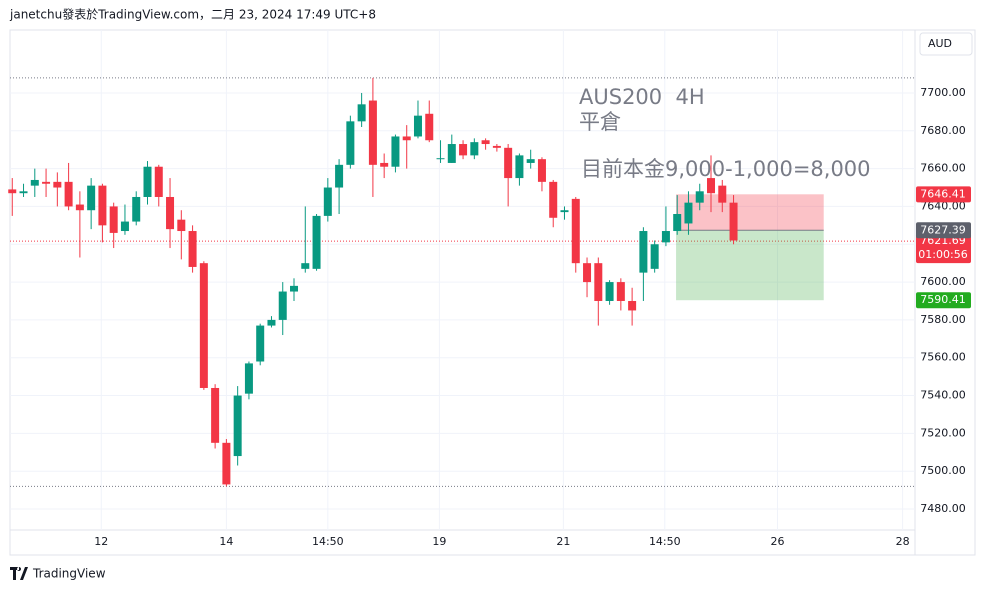  I want to click on currency: AUD, so click(940, 43).